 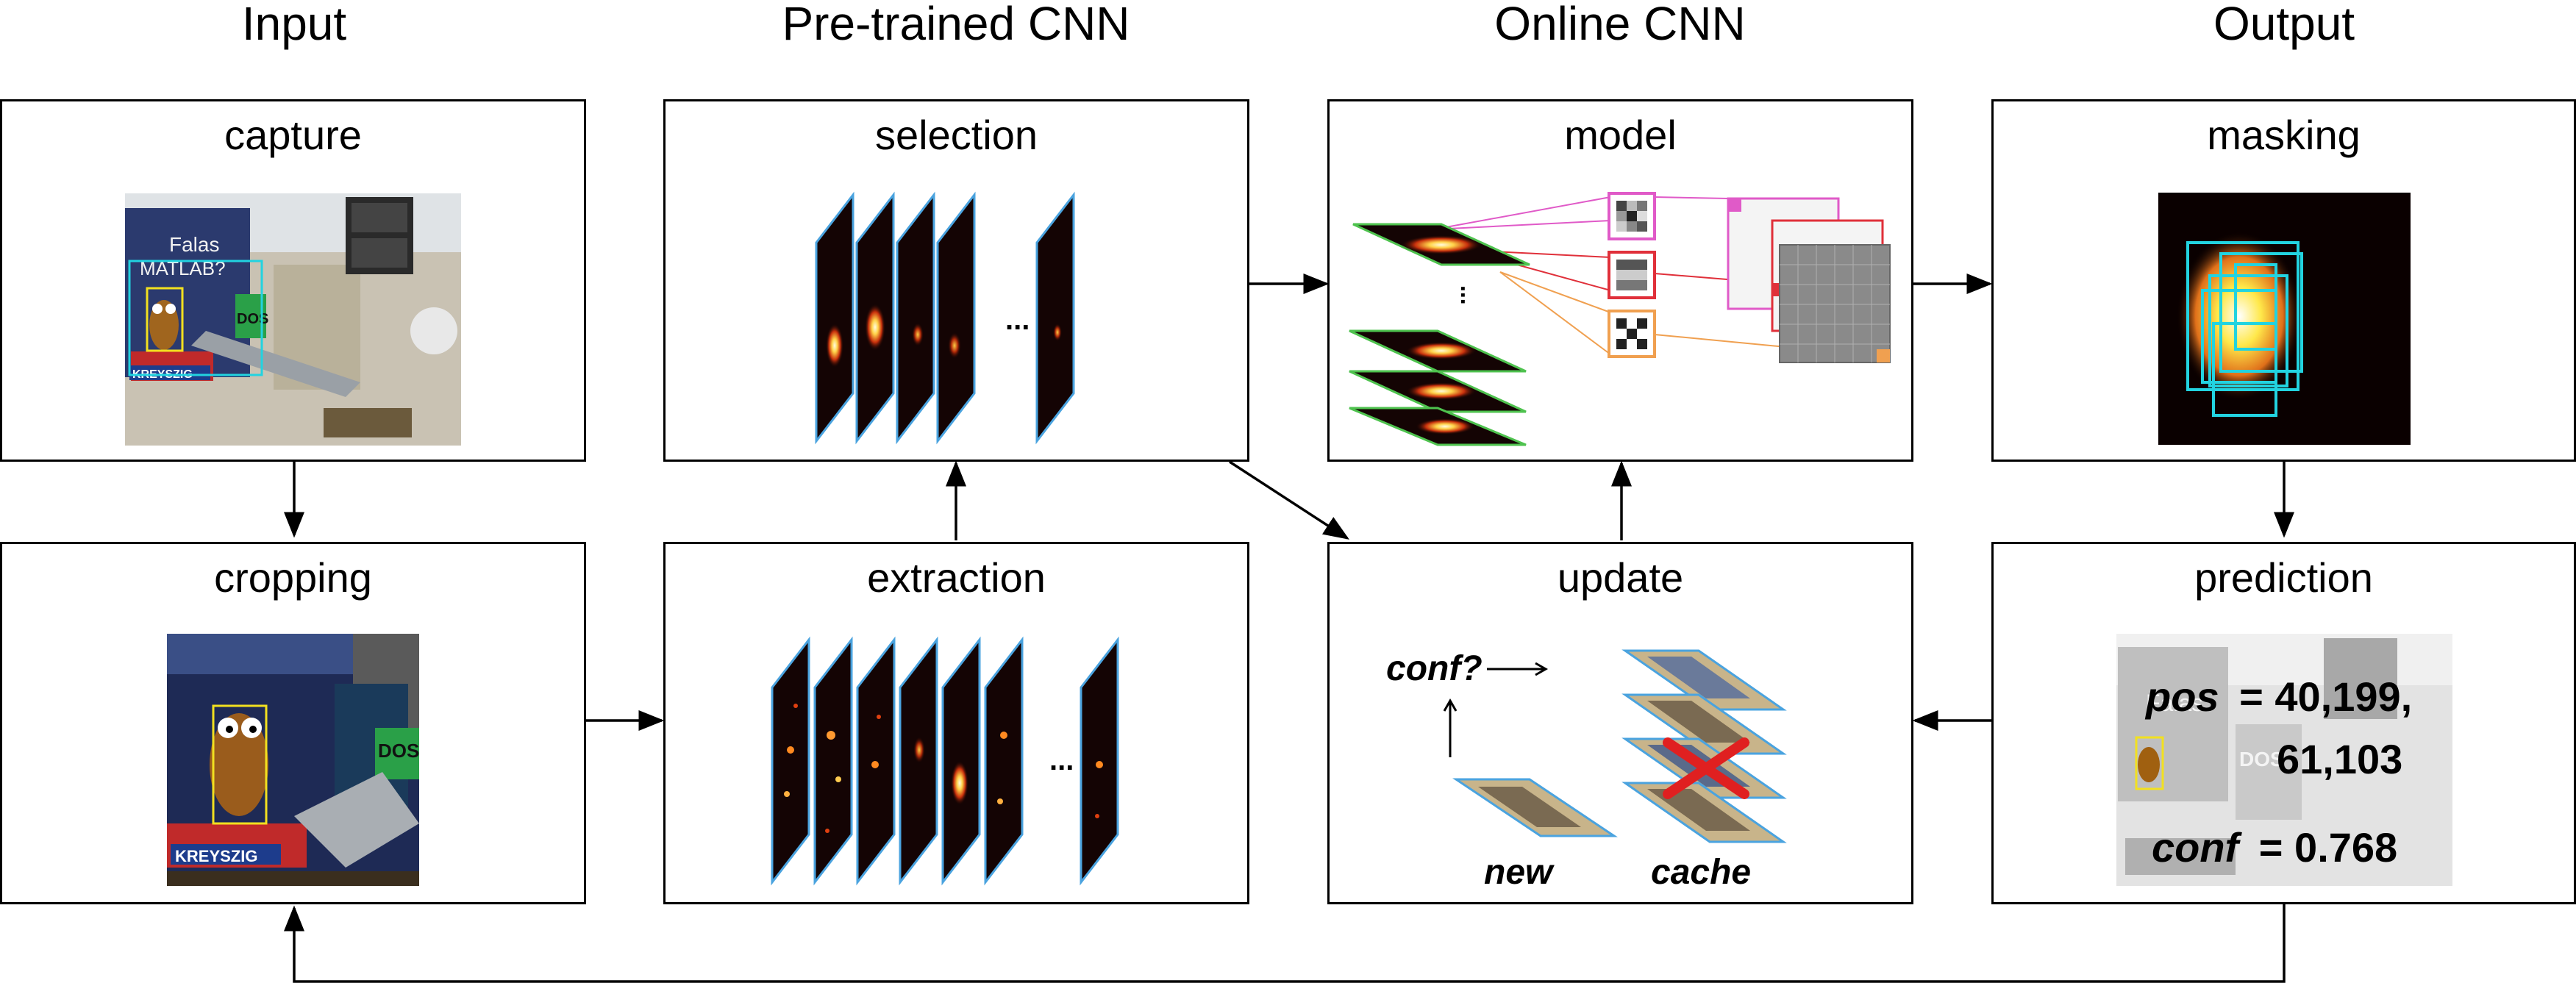 I want to click on pos-values-line2: 61,103, so click(x=2339, y=759).